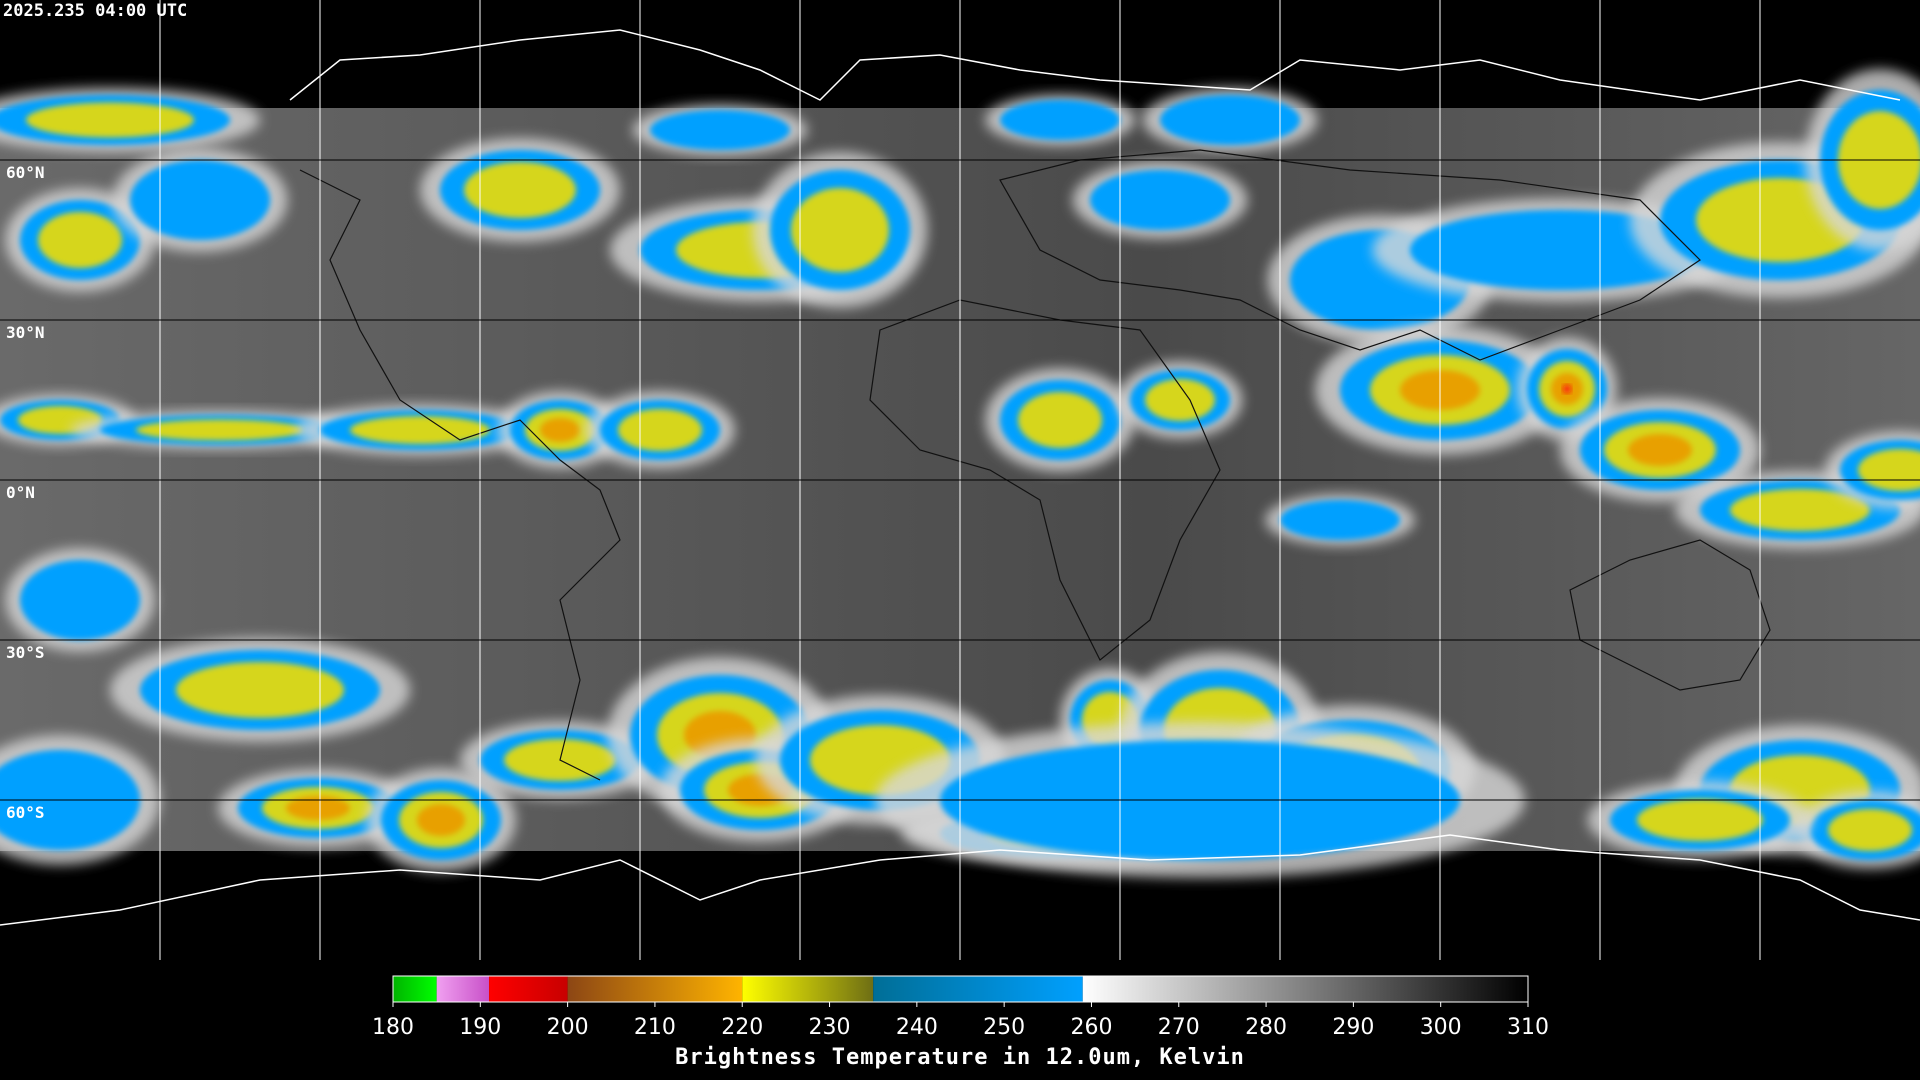 This screenshot has height=1080, width=1920. Describe the element at coordinates (25, 652) in the screenshot. I see `latitude-label: 30°S` at that location.